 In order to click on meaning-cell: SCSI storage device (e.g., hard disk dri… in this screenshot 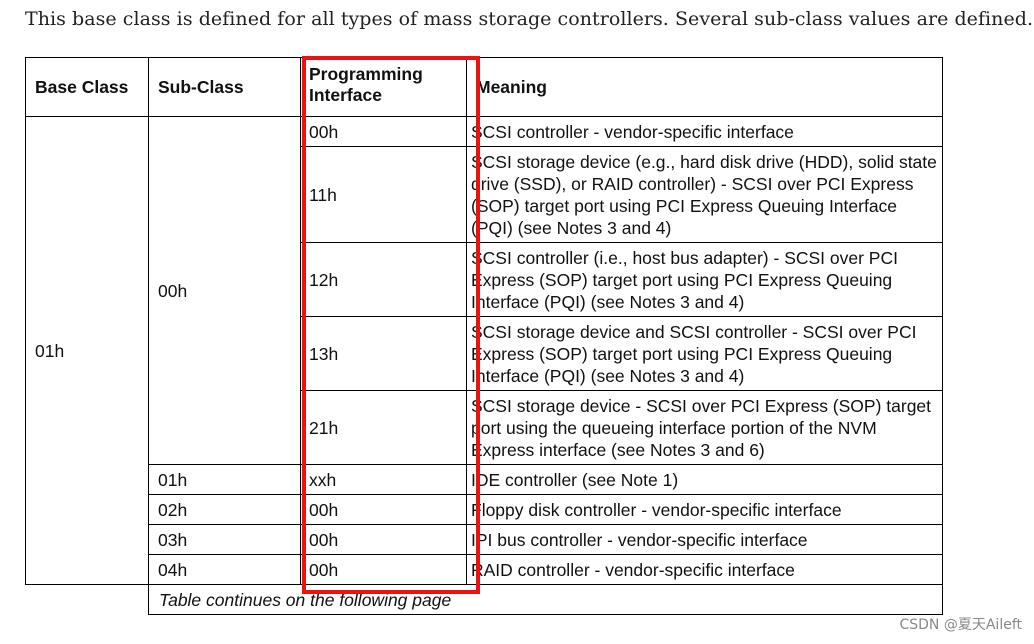, I will do `click(704, 194)`.